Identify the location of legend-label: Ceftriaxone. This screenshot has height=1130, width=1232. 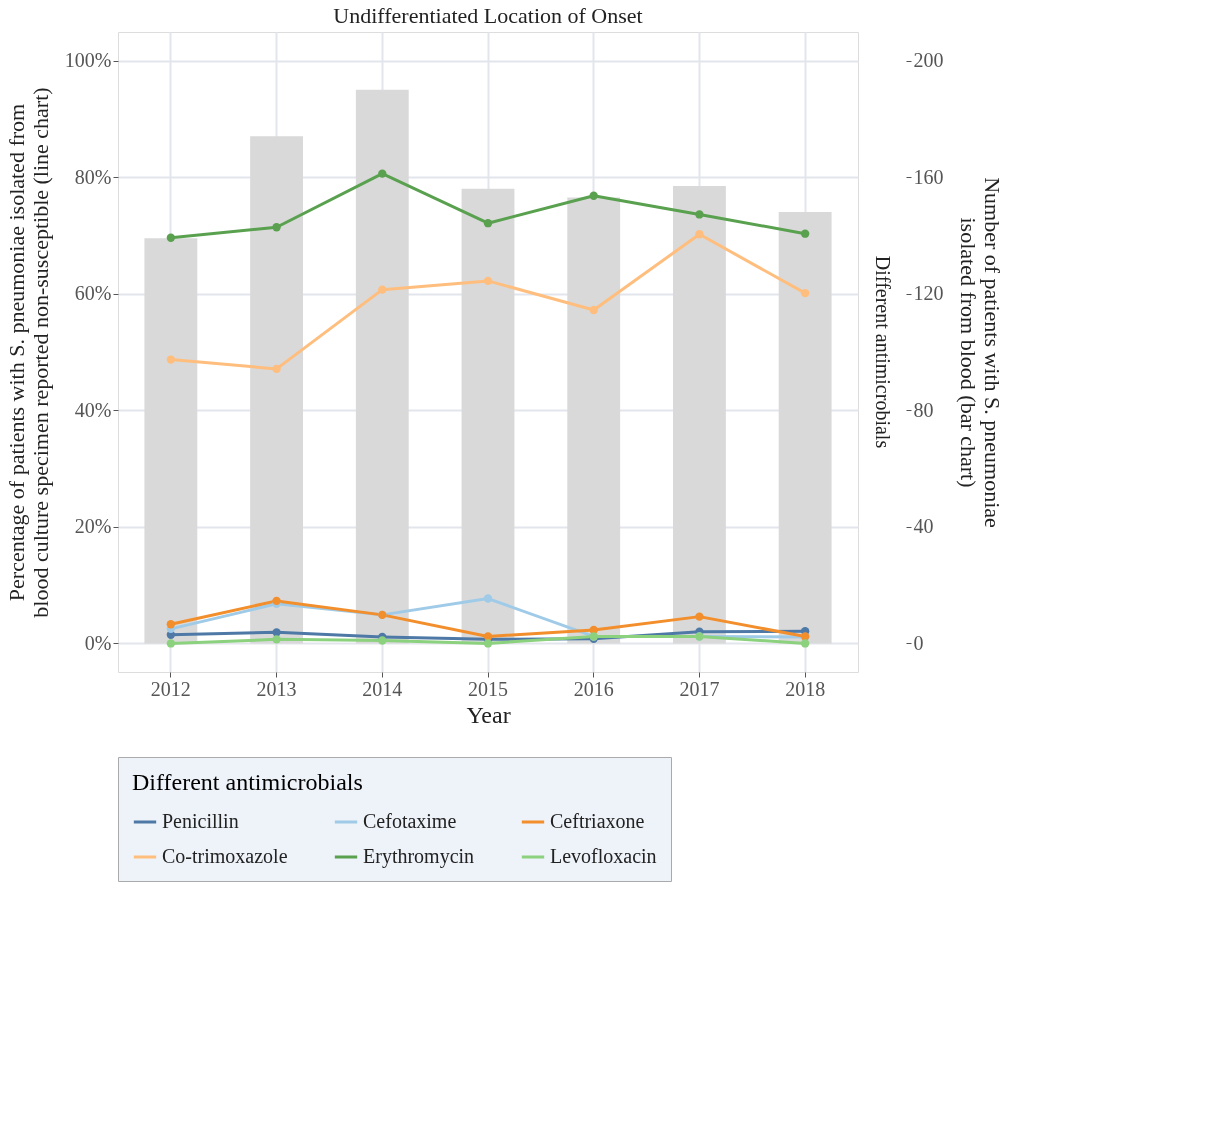
(597, 821).